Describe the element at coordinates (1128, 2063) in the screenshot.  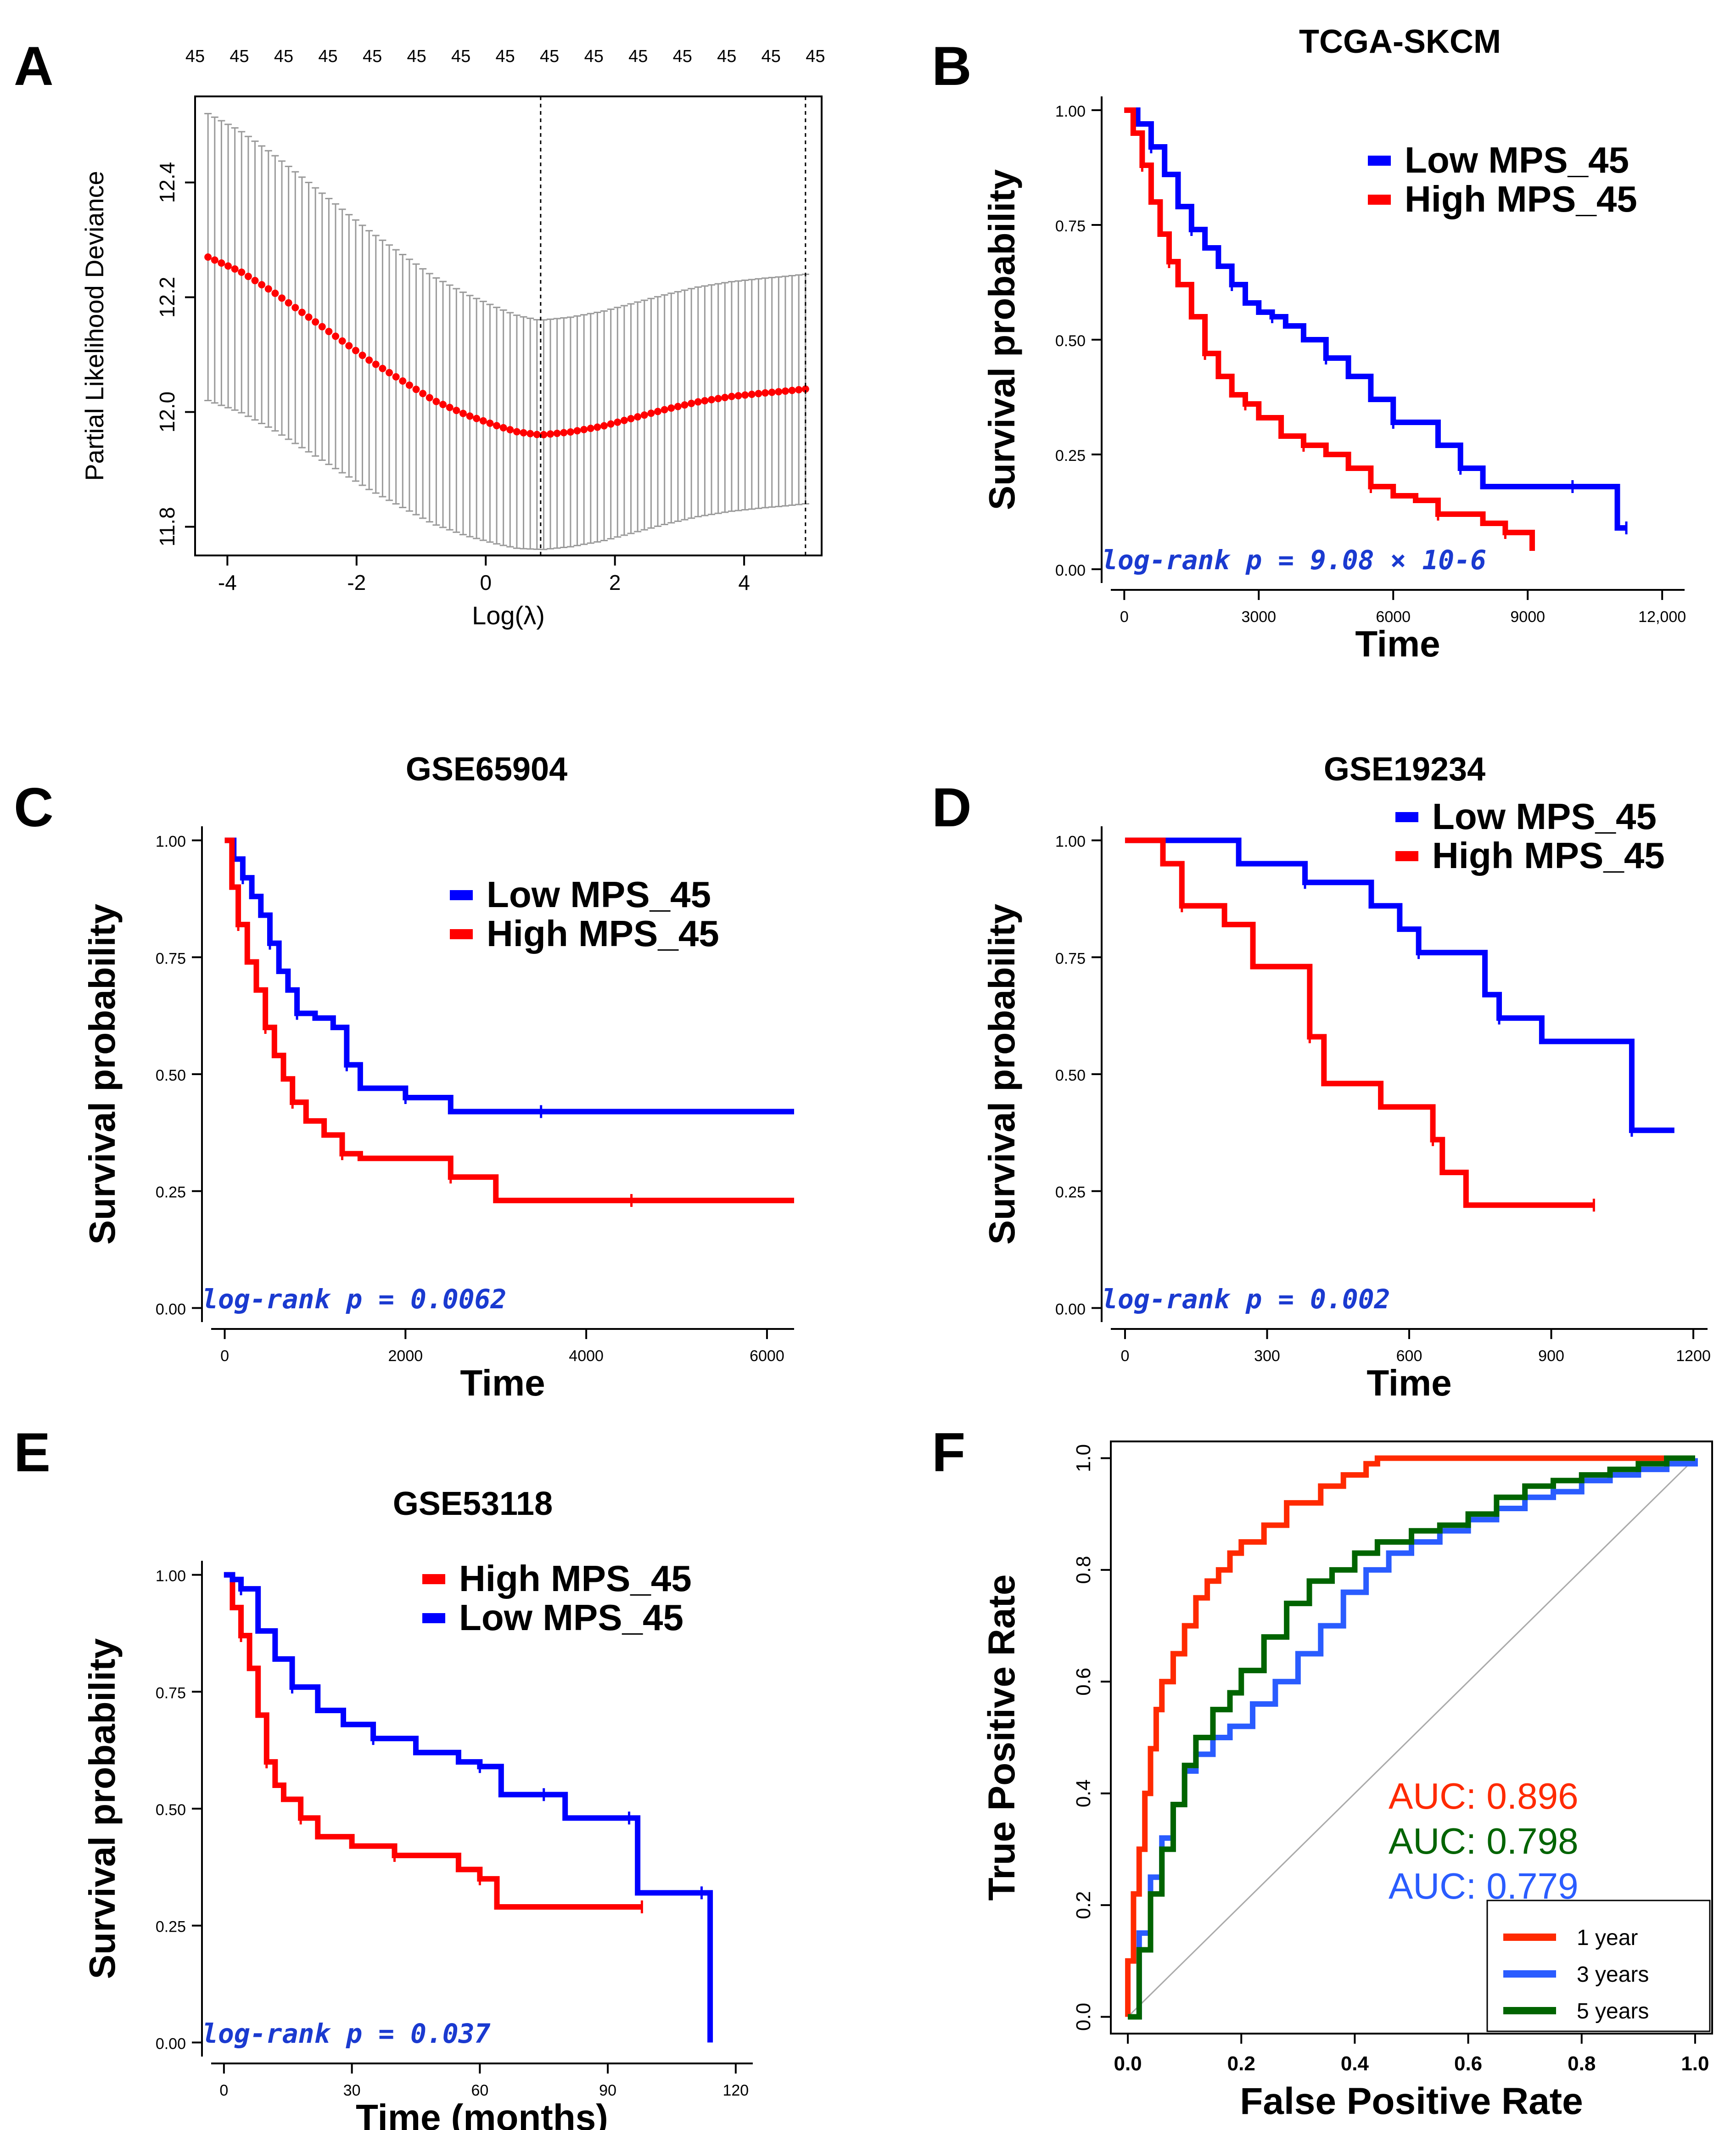
I see `x-tick-label: 0.0` at that location.